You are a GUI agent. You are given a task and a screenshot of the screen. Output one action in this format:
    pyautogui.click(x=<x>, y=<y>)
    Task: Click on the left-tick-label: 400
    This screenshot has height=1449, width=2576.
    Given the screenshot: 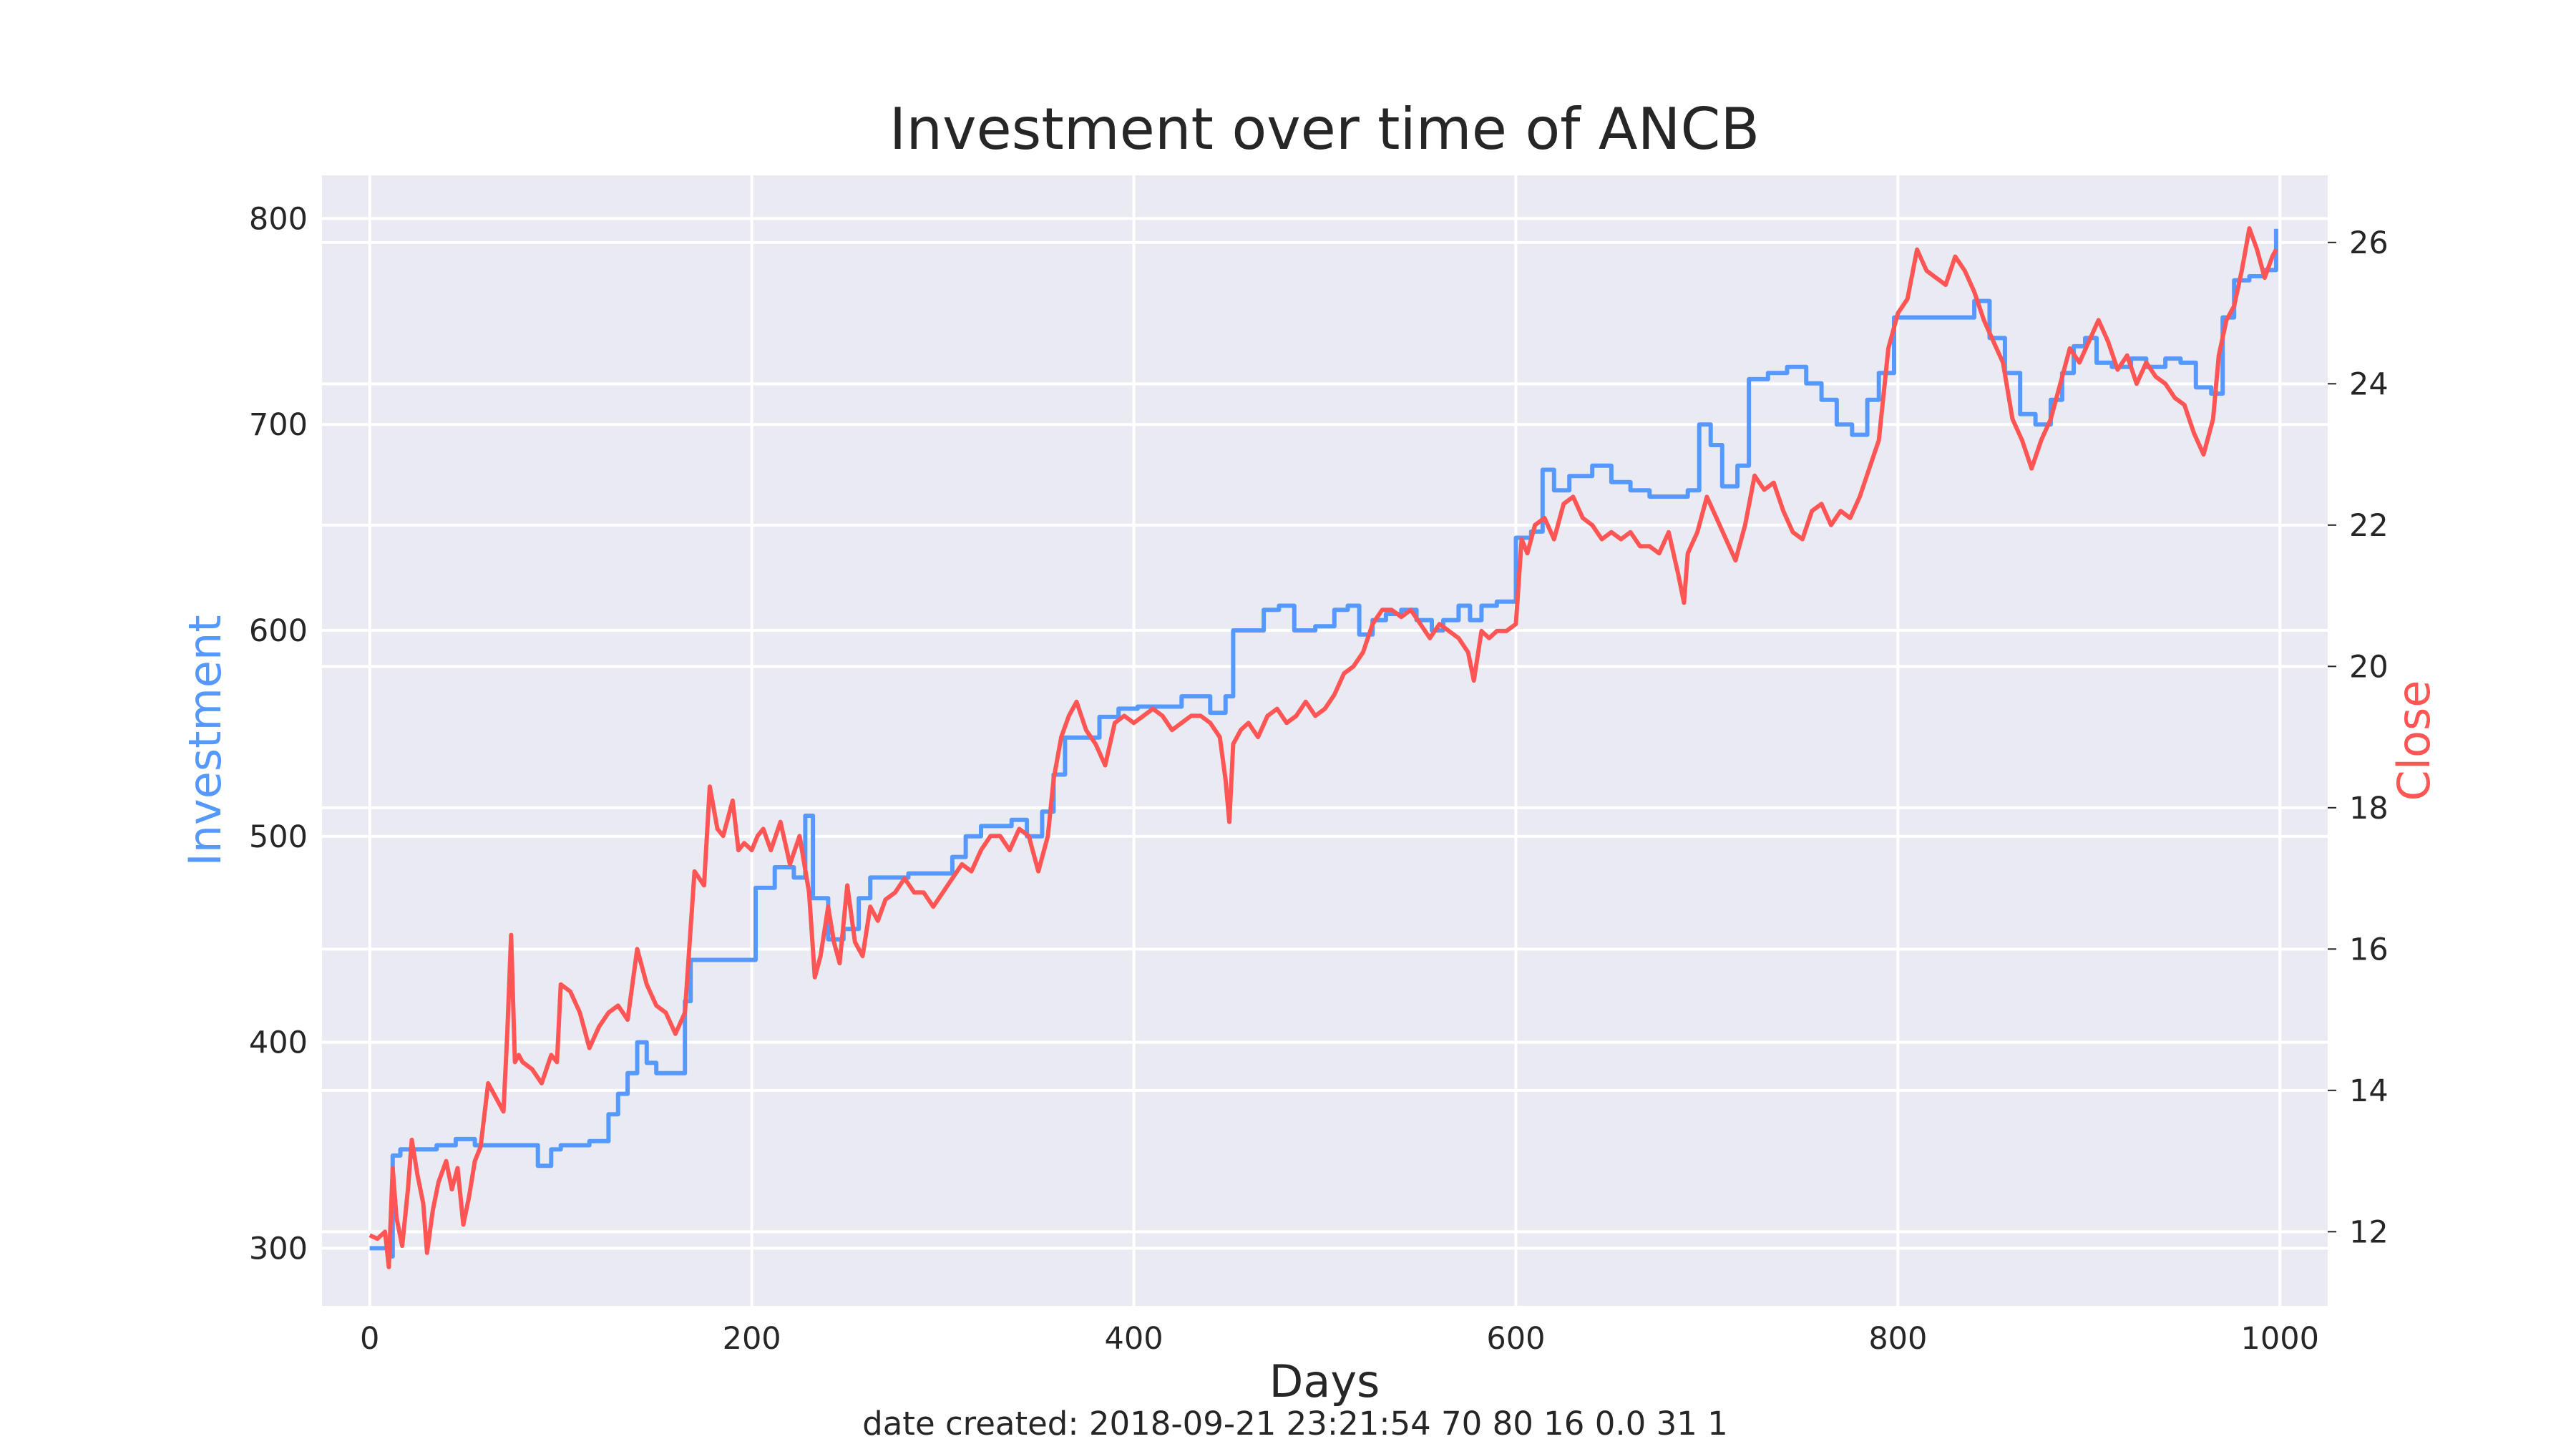 What is the action you would take?
    pyautogui.click(x=278, y=1043)
    